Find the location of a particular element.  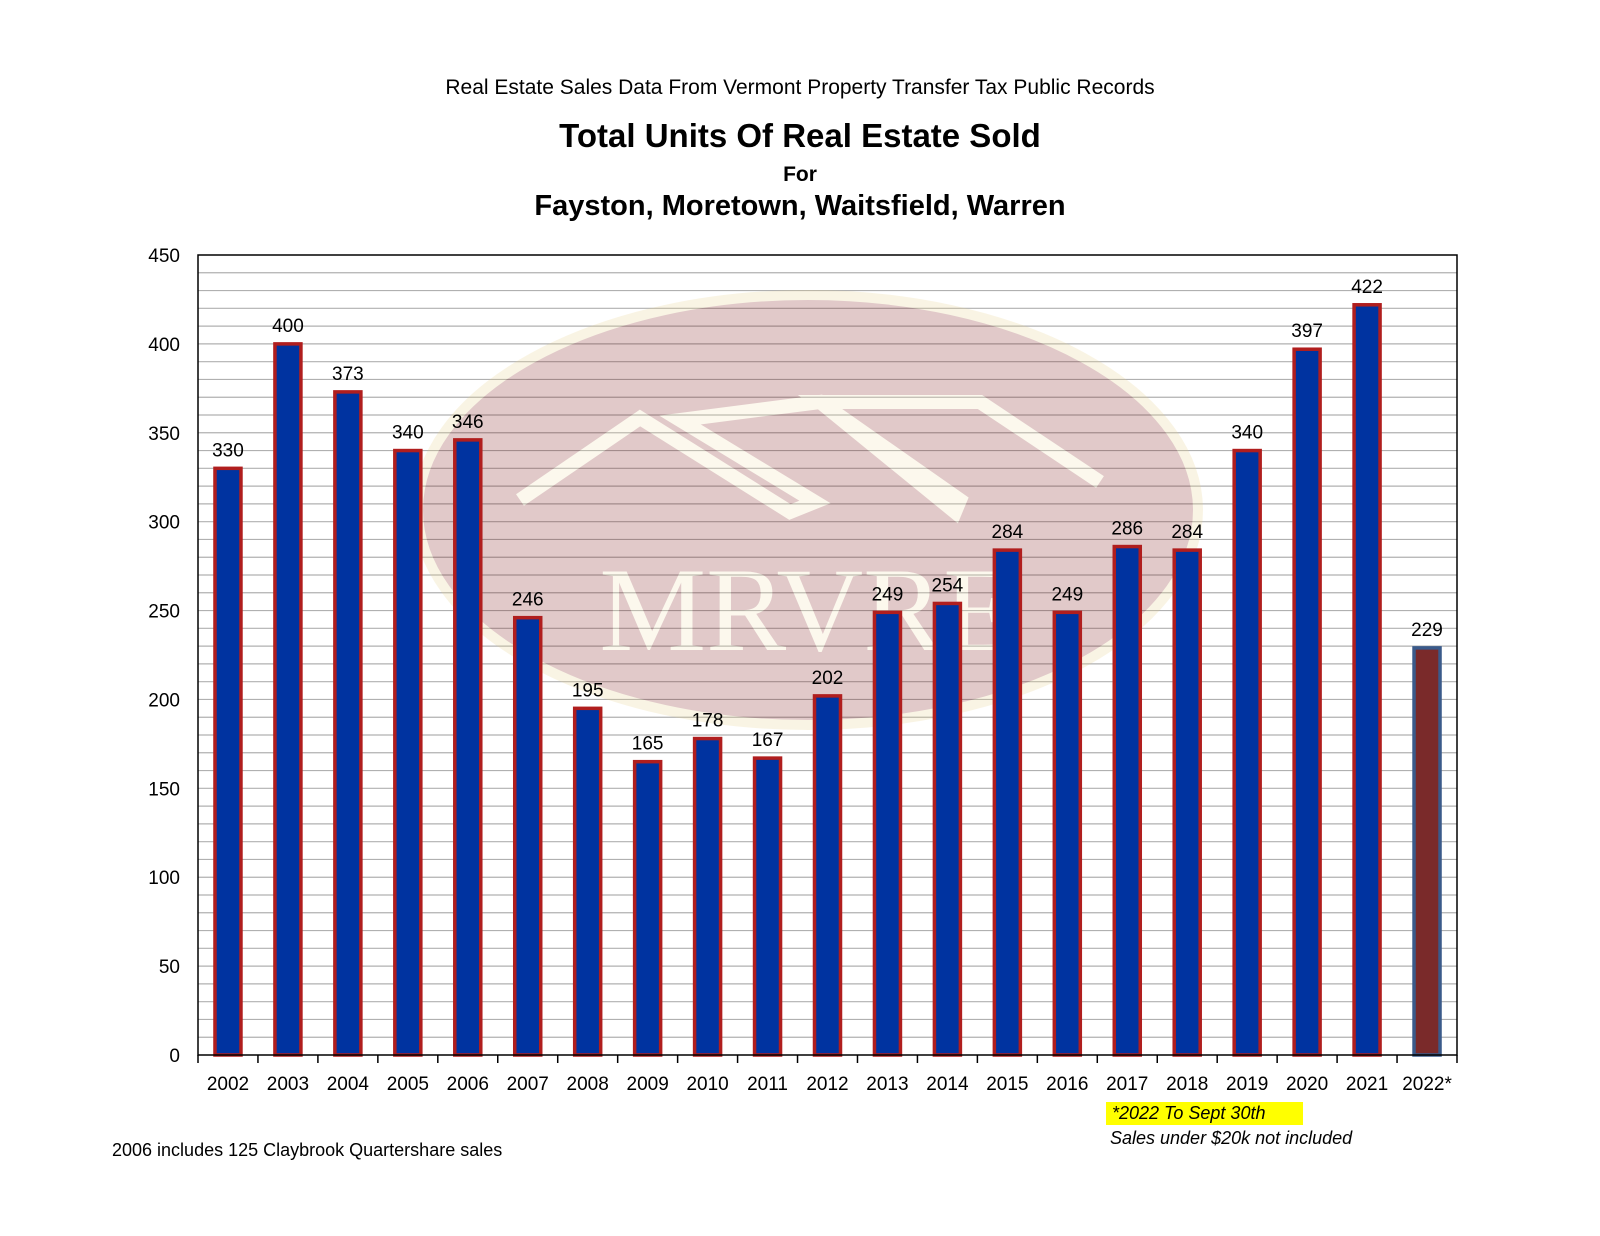

bar-2012 is located at coordinates (827, 875).